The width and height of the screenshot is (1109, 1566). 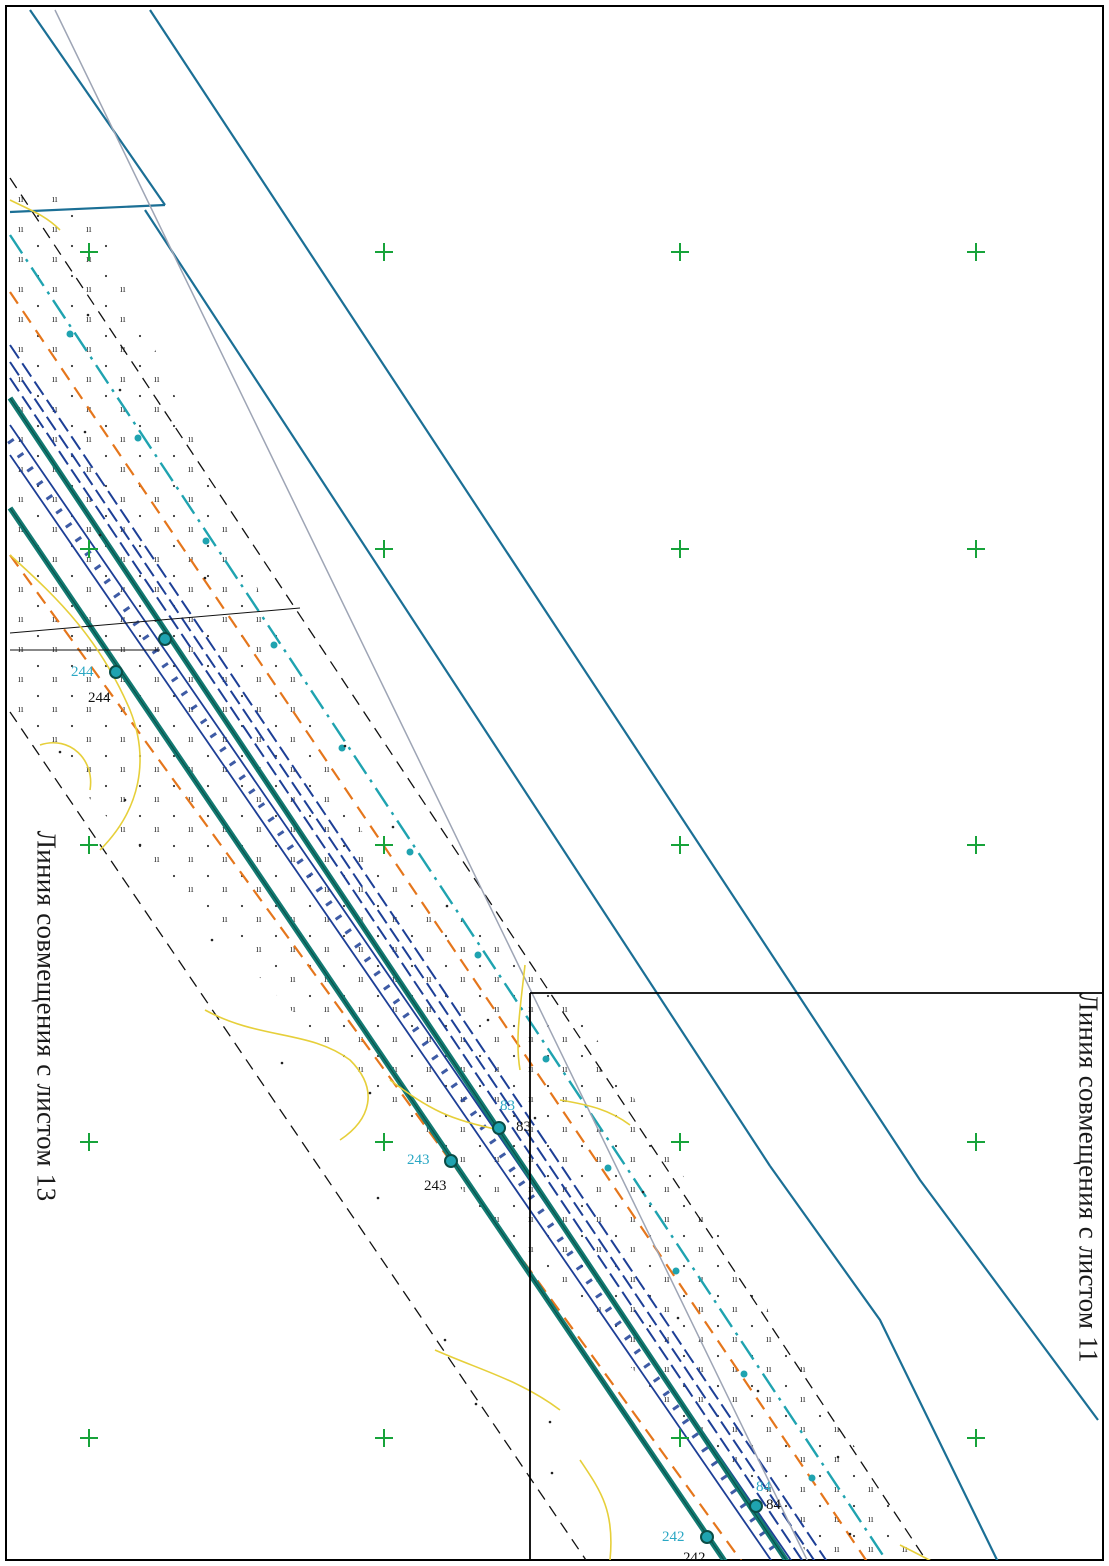 What do you see at coordinates (418, 1160) in the screenshot?
I see `point-label-cyan-243: 243` at bounding box center [418, 1160].